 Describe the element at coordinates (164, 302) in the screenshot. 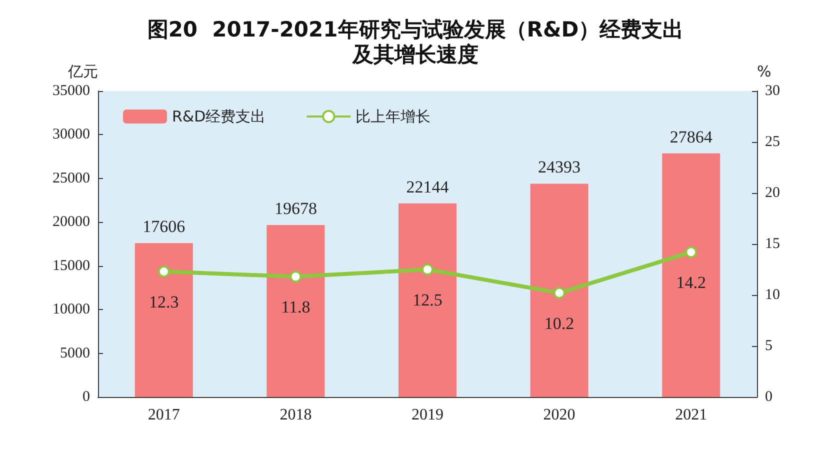

I see `data-label: 12.3` at that location.